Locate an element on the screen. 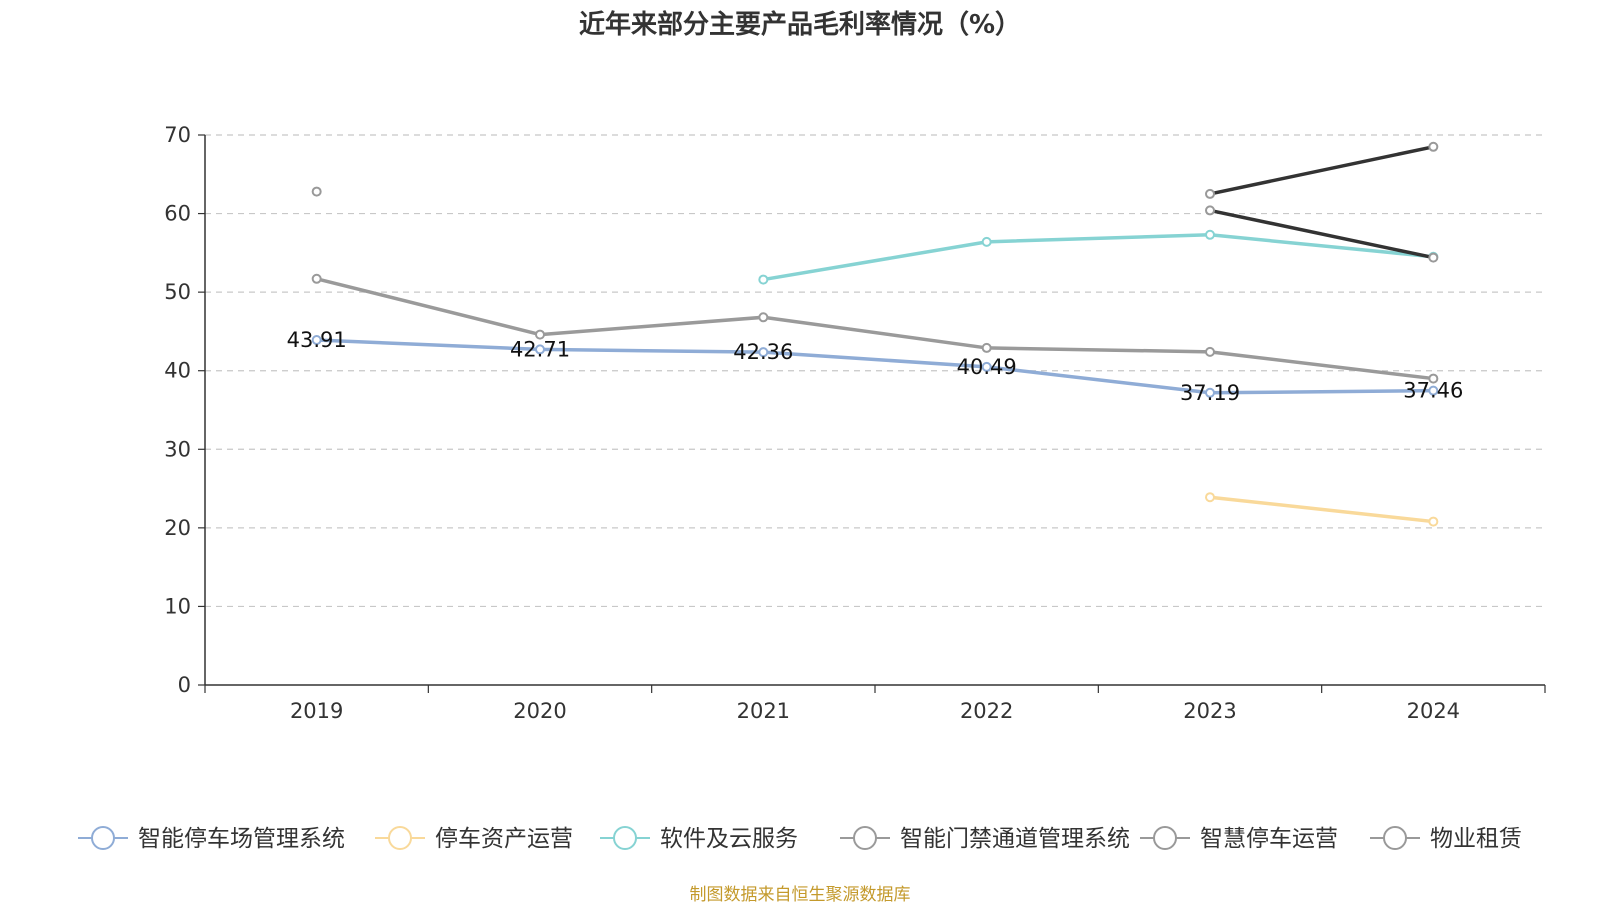  data-label: 40.49 is located at coordinates (987, 367).